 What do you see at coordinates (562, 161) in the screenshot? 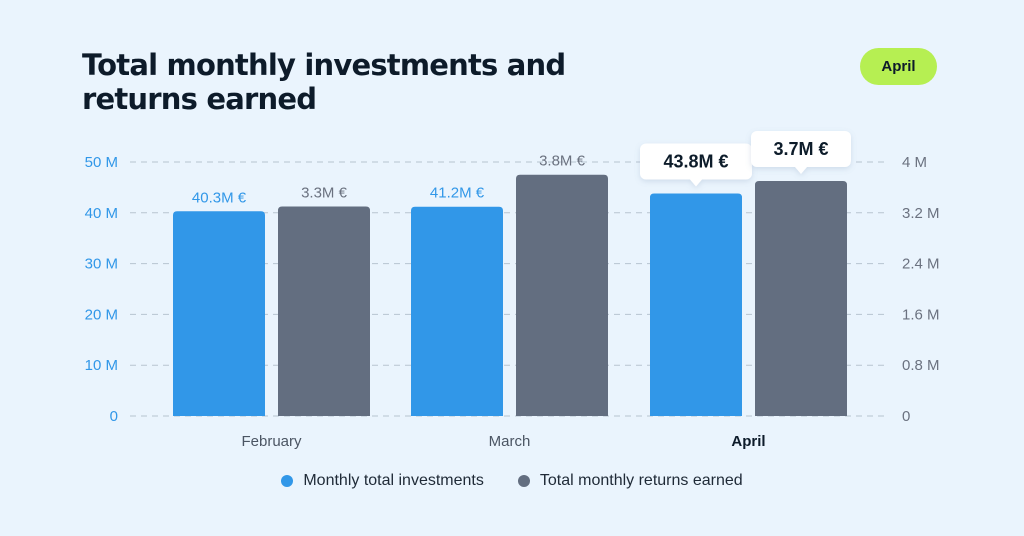
I see `data-label: 3.8M €` at bounding box center [562, 161].